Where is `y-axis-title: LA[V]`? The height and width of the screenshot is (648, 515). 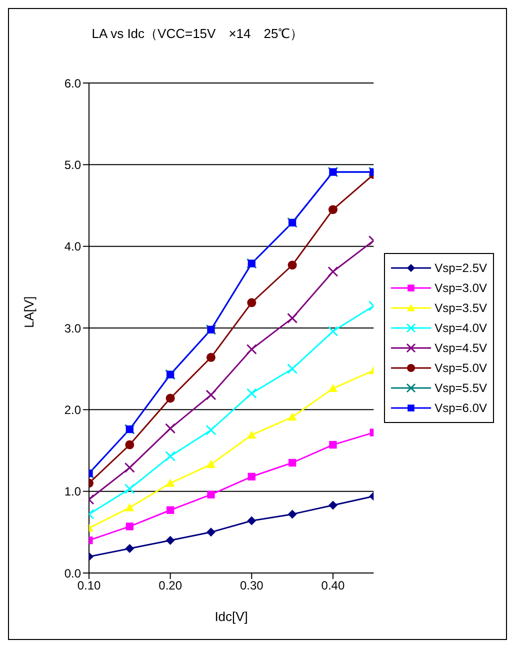
y-axis-title: LA[V] is located at coordinates (29, 312).